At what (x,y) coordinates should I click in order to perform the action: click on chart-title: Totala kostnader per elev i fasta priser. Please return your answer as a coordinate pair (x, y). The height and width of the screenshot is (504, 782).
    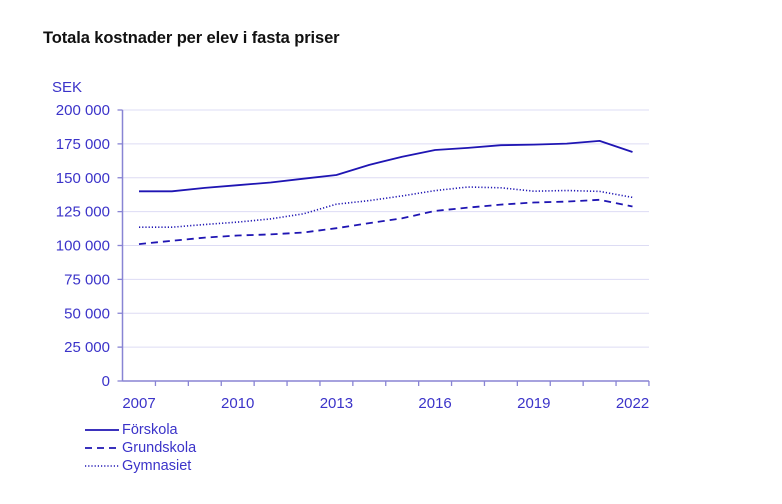
    Looking at the image, I should click on (191, 38).